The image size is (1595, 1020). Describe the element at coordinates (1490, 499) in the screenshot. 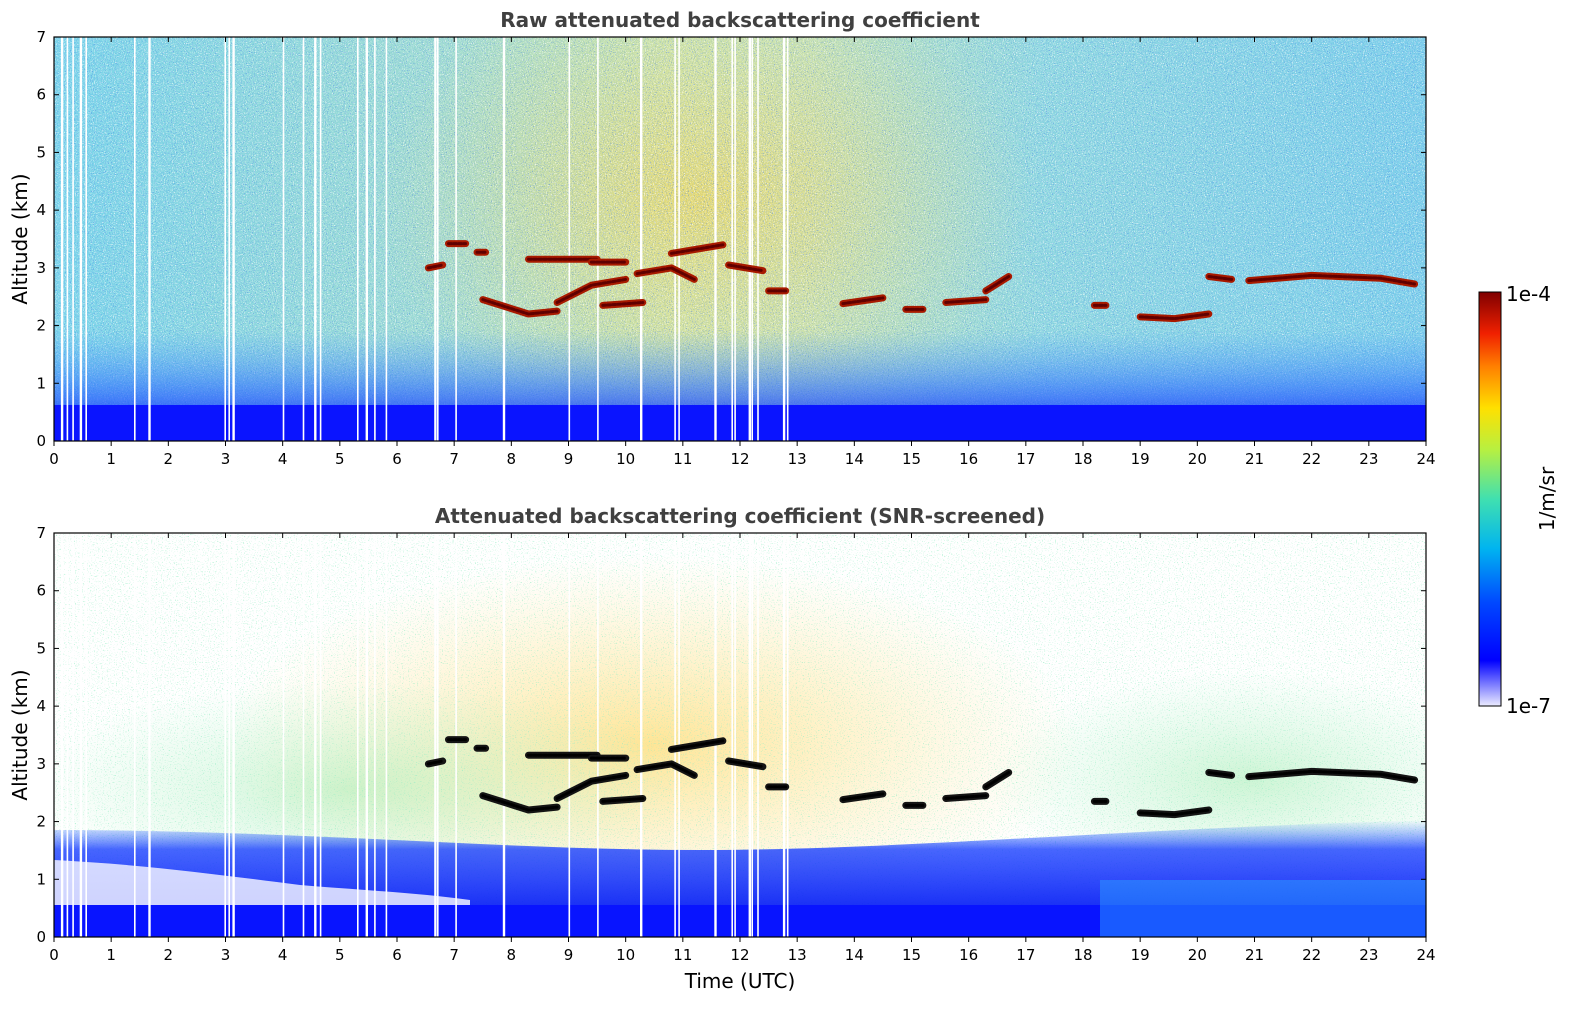

I see `colorbar-gradient` at that location.